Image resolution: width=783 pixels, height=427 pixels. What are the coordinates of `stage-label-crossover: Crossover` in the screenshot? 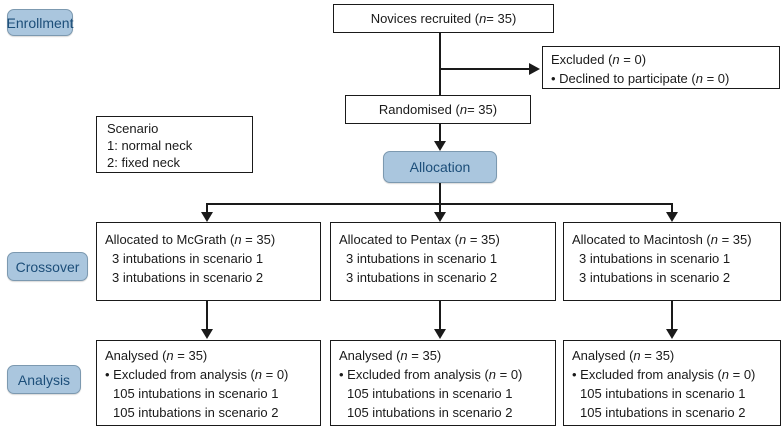 It's located at (47, 266).